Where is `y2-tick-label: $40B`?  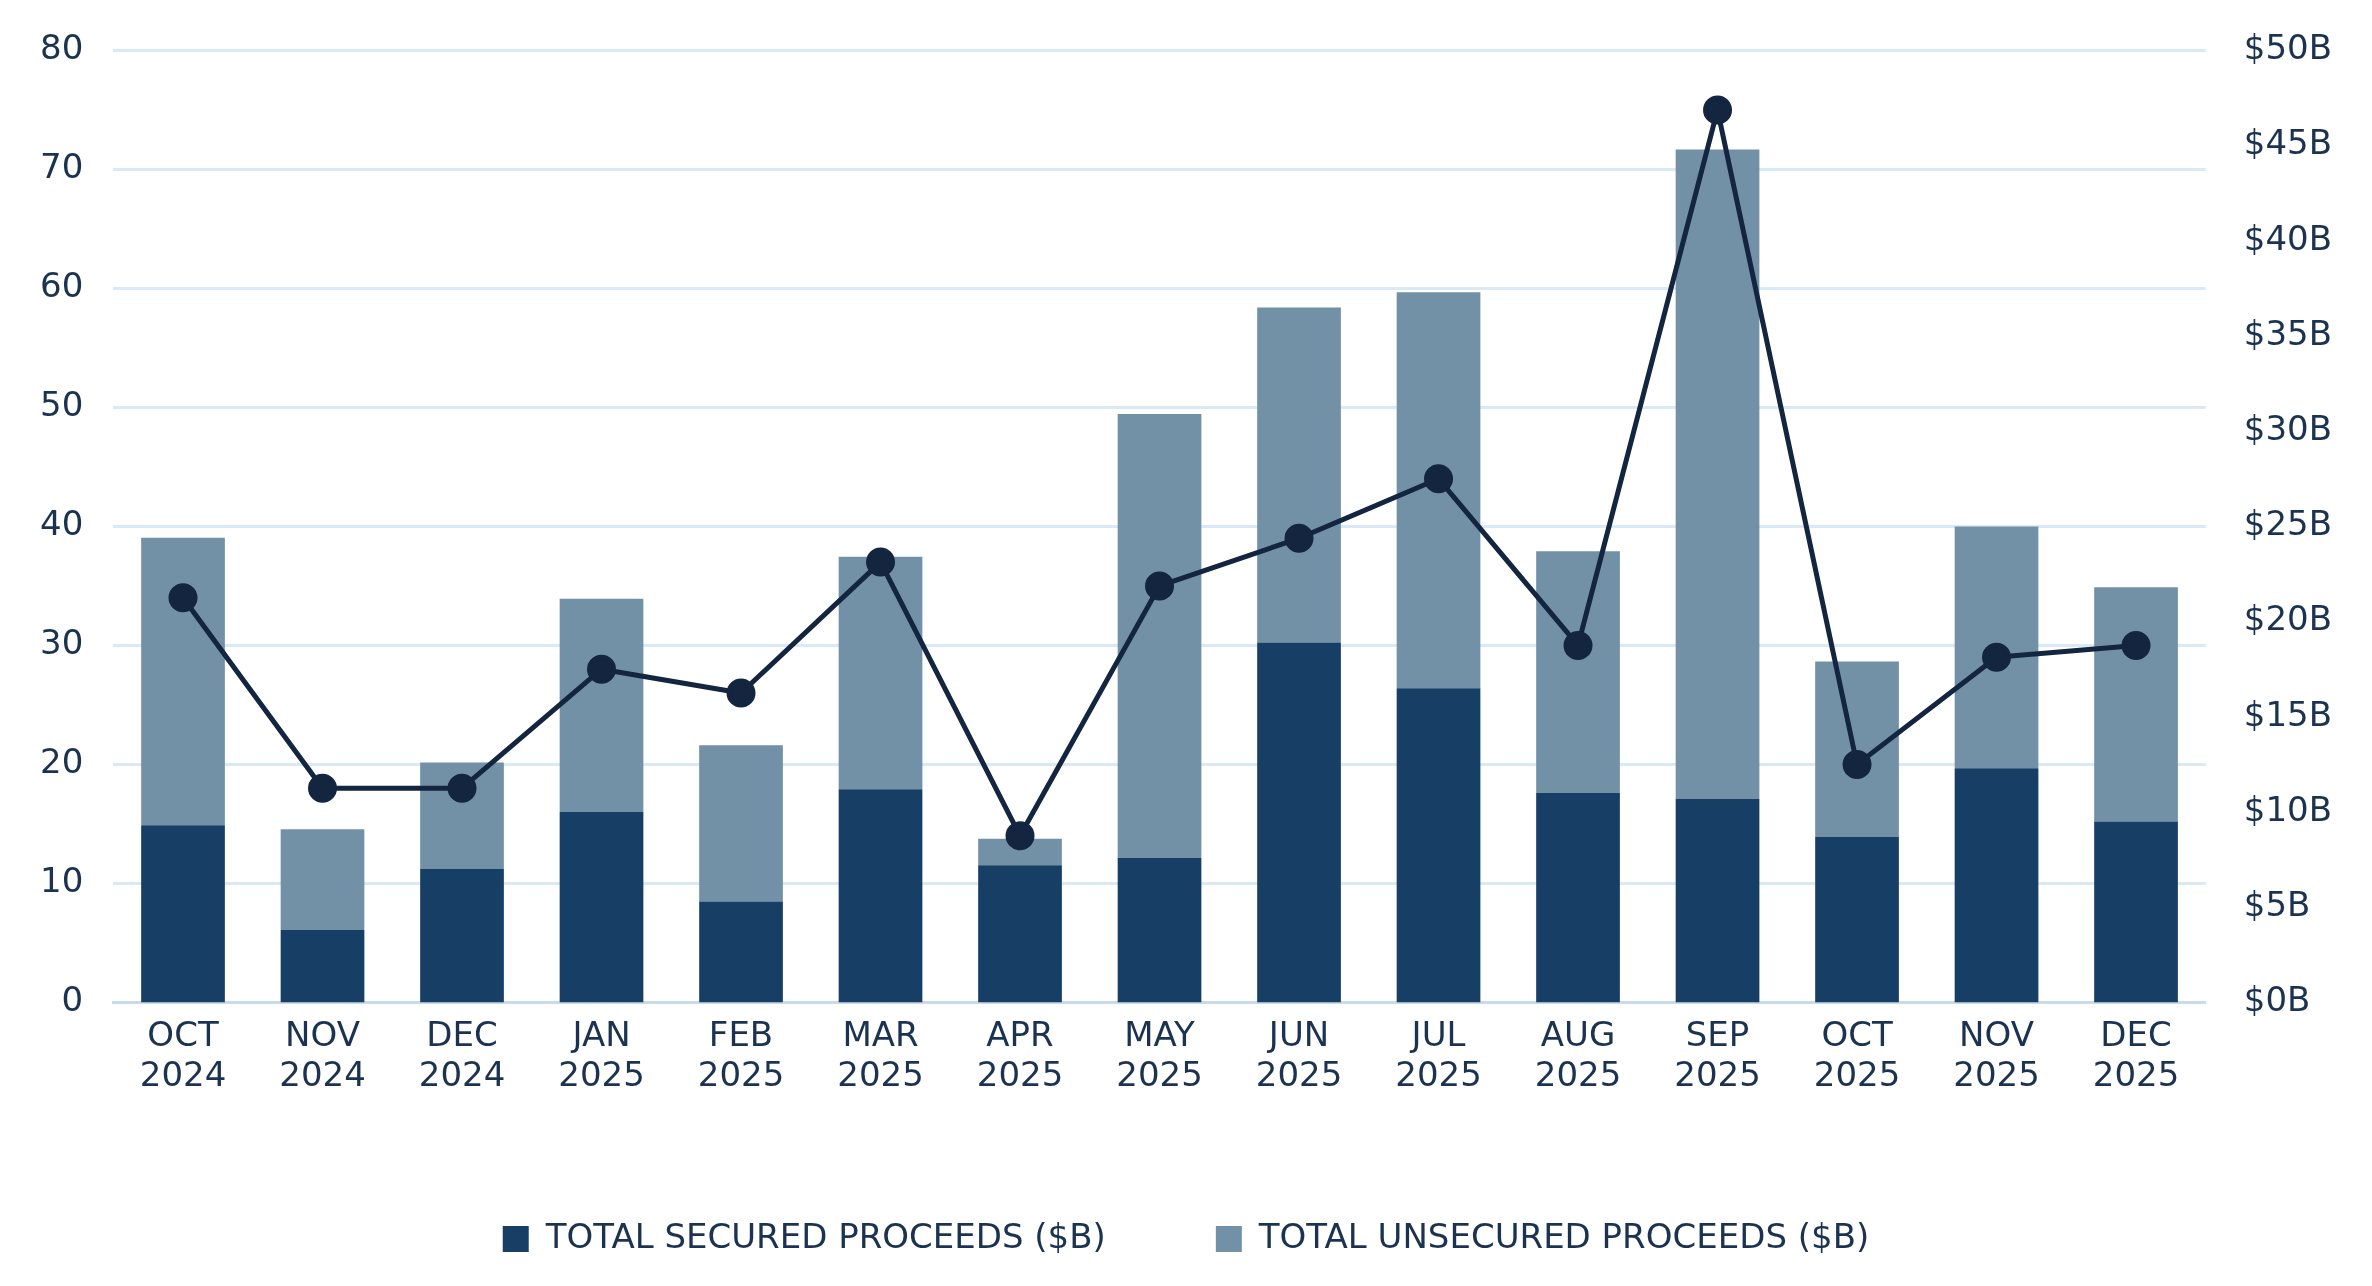 y2-tick-label: $40B is located at coordinates (2288, 237).